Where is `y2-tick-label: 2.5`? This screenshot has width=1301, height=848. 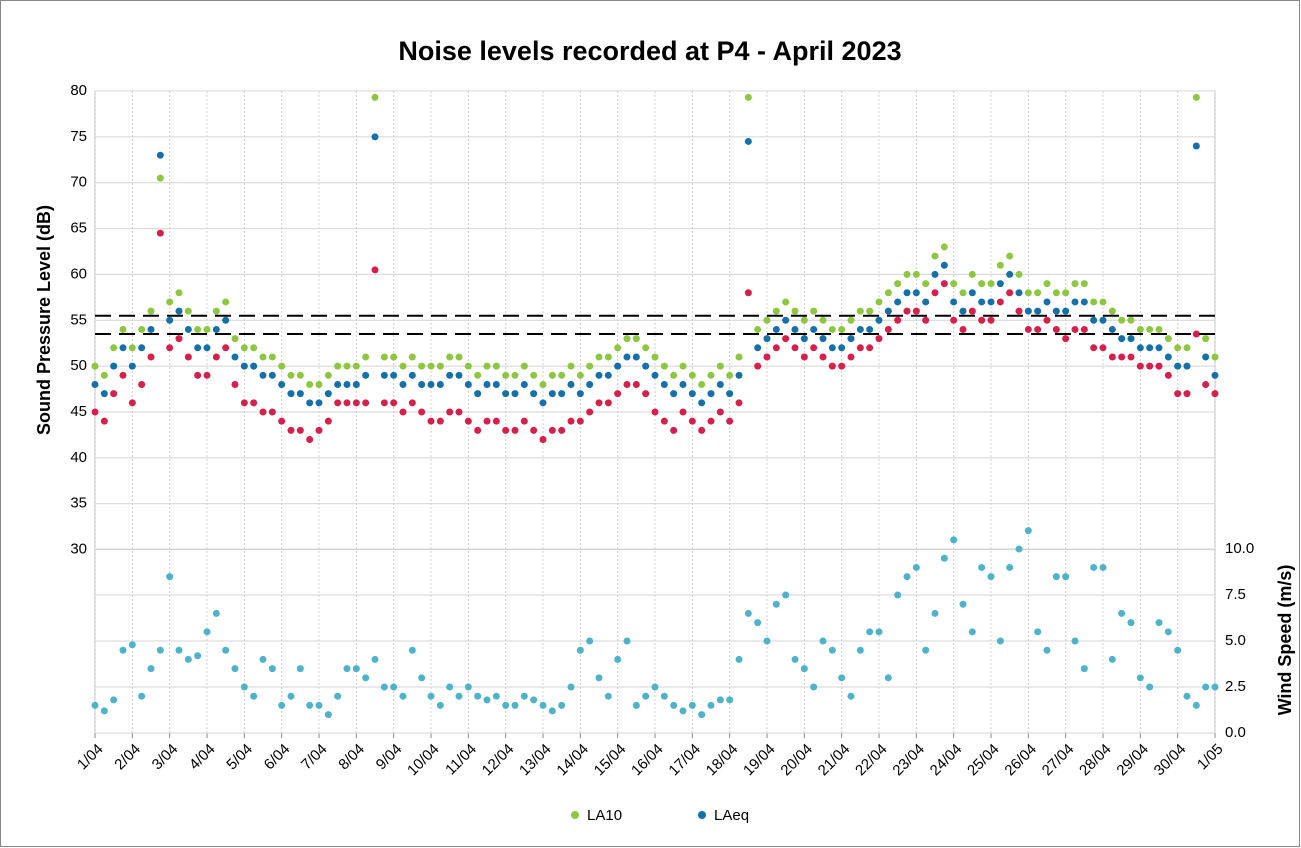 y2-tick-label: 2.5 is located at coordinates (1235, 686).